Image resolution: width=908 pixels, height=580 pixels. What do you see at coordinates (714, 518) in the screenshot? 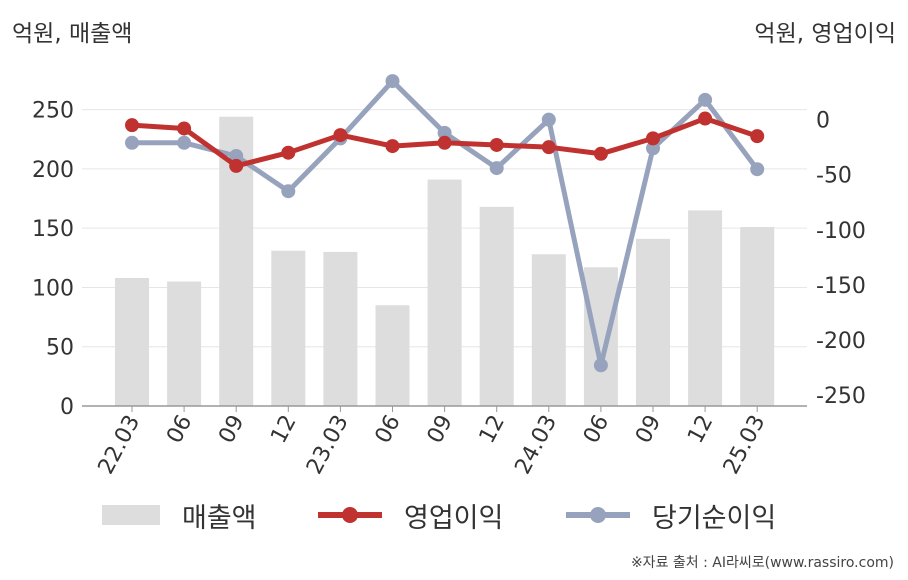
I see `legend-label-net-income: 당기순이익` at bounding box center [714, 518].